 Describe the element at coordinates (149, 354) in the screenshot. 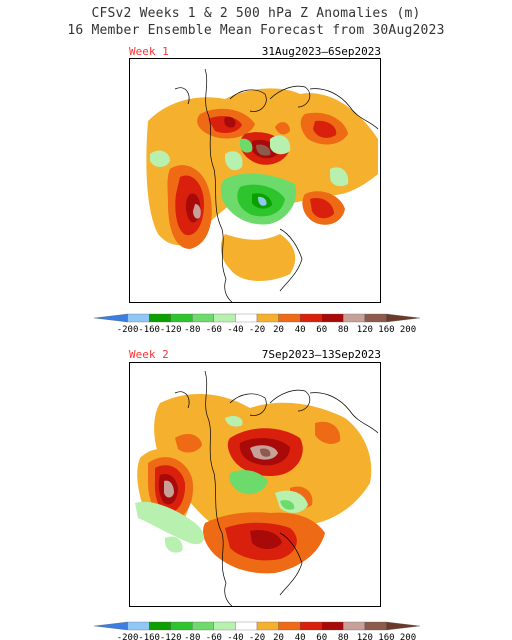

I see `week2-label: Week 2` at that location.